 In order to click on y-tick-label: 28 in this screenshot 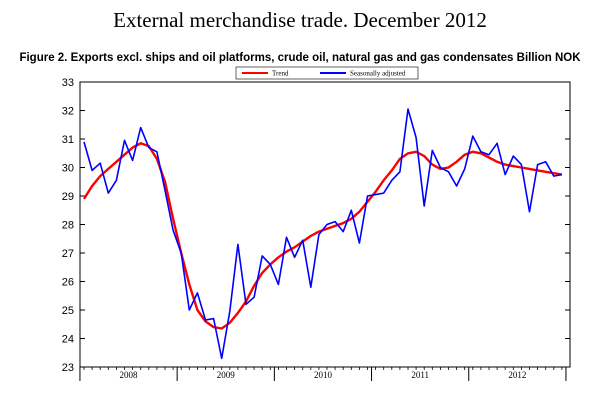, I will do `click(68, 226)`.